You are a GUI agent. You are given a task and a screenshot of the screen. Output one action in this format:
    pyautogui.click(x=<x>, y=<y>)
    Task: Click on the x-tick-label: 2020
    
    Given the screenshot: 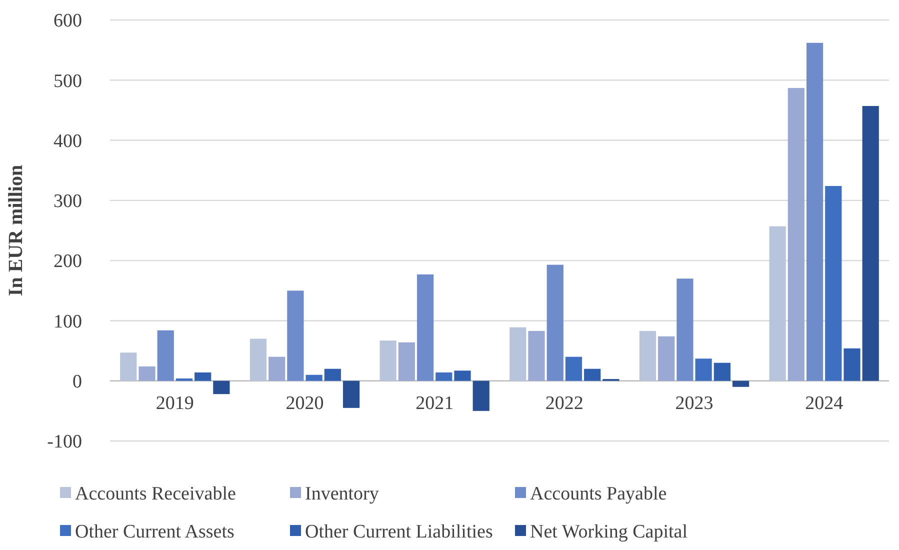 What is the action you would take?
    pyautogui.click(x=305, y=403)
    